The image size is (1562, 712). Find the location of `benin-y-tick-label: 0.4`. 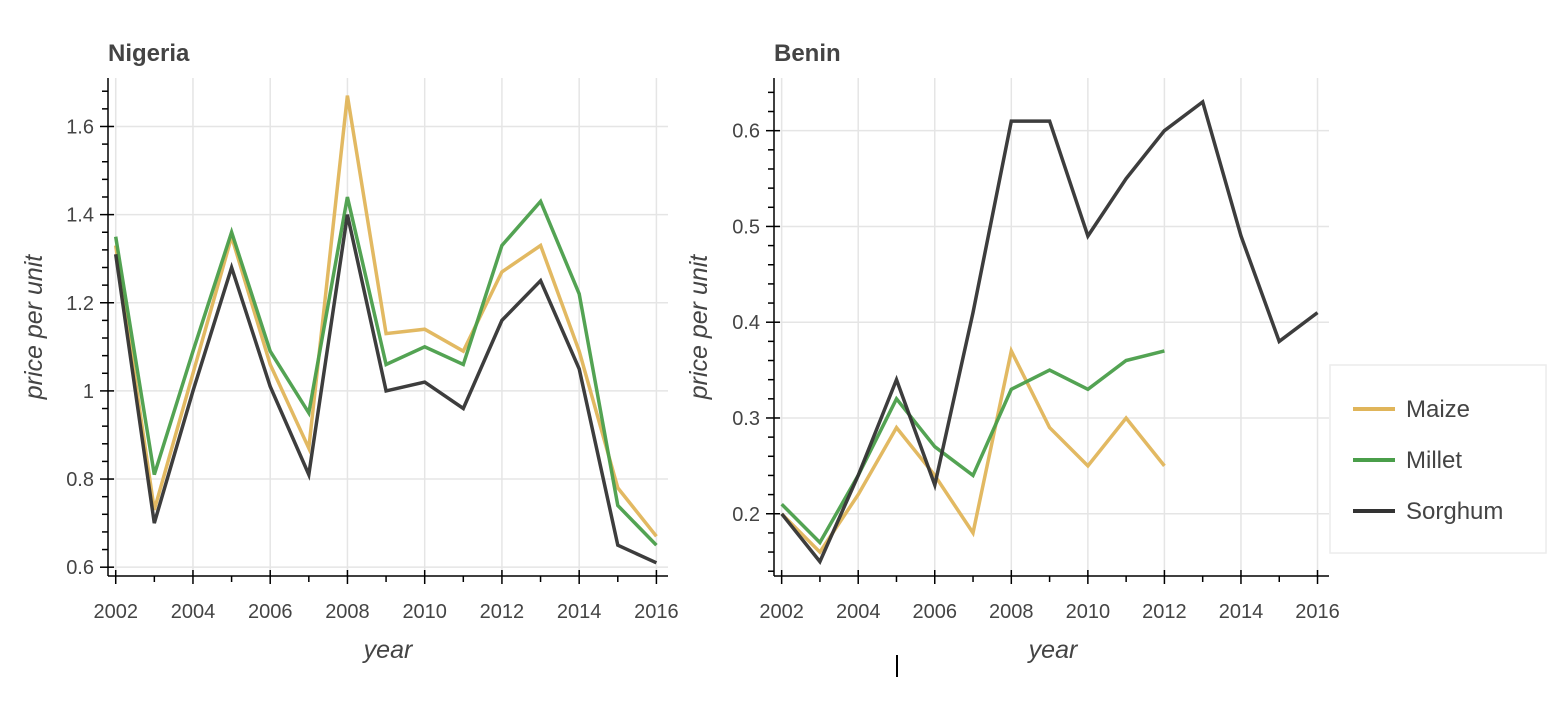

benin-y-tick-label: 0.4 is located at coordinates (746, 323).